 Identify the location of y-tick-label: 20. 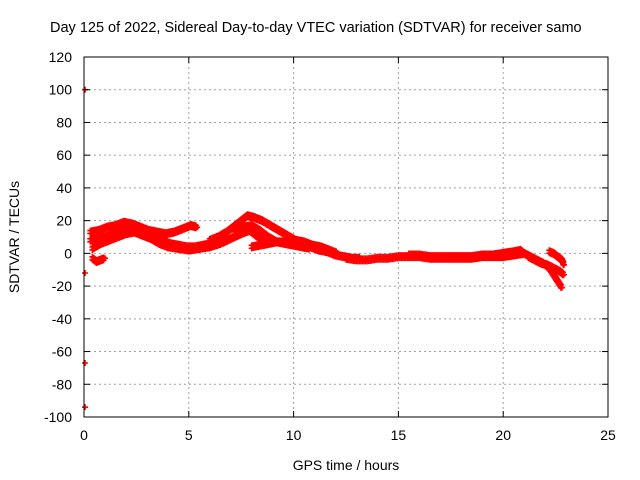
(64, 221).